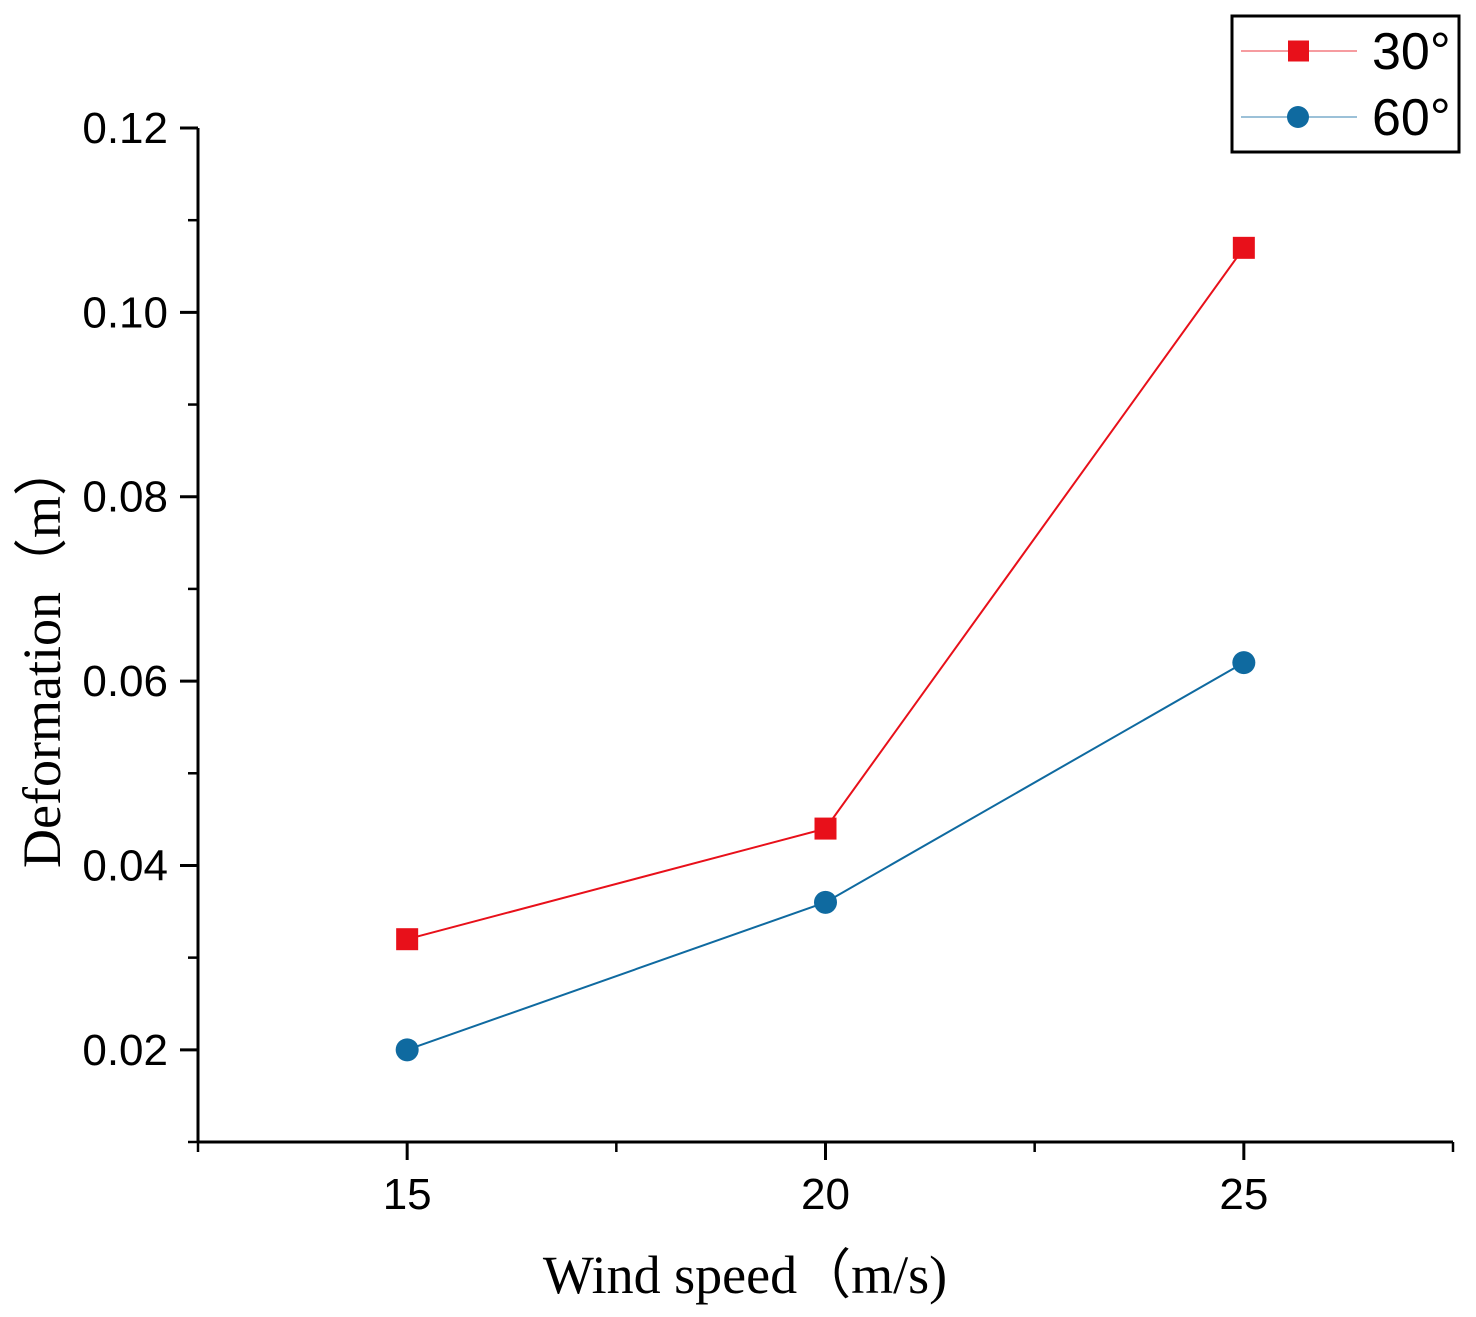 The image size is (1476, 1317). Describe the element at coordinates (125, 128) in the screenshot. I see `y-tick-label: 0.12` at that location.